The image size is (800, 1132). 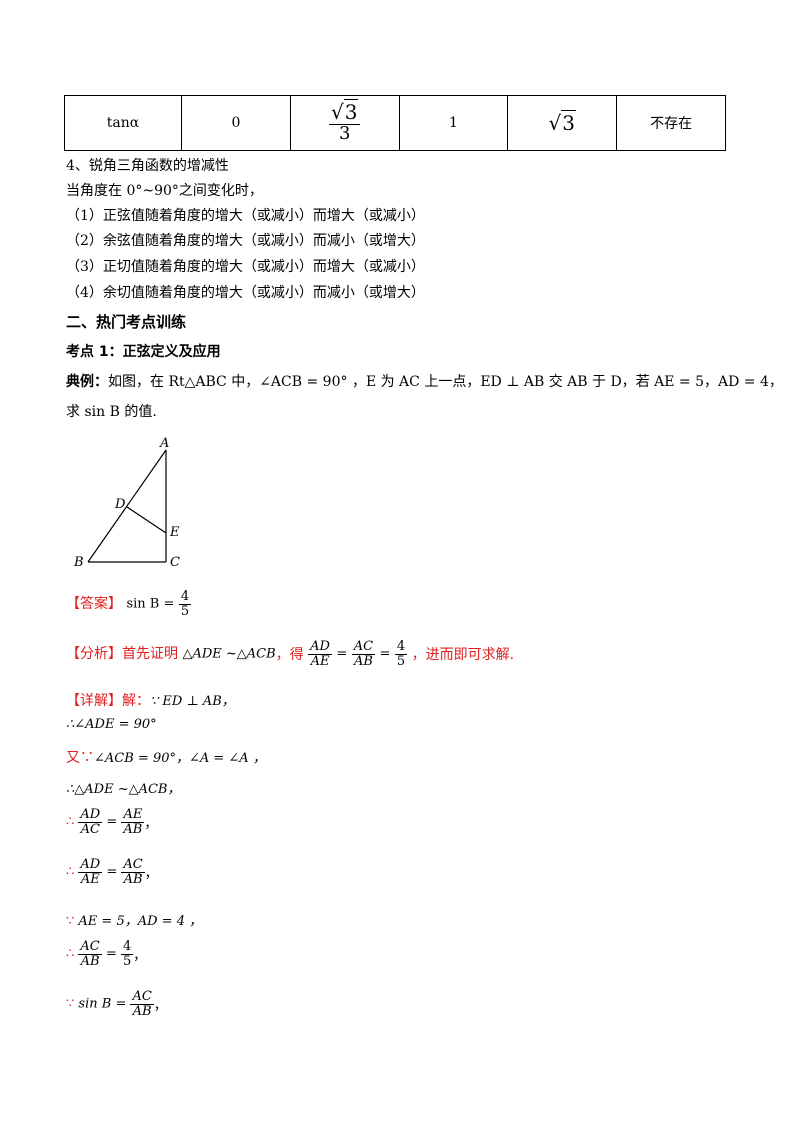 I want to click on denominator: 3, so click(x=344, y=133).